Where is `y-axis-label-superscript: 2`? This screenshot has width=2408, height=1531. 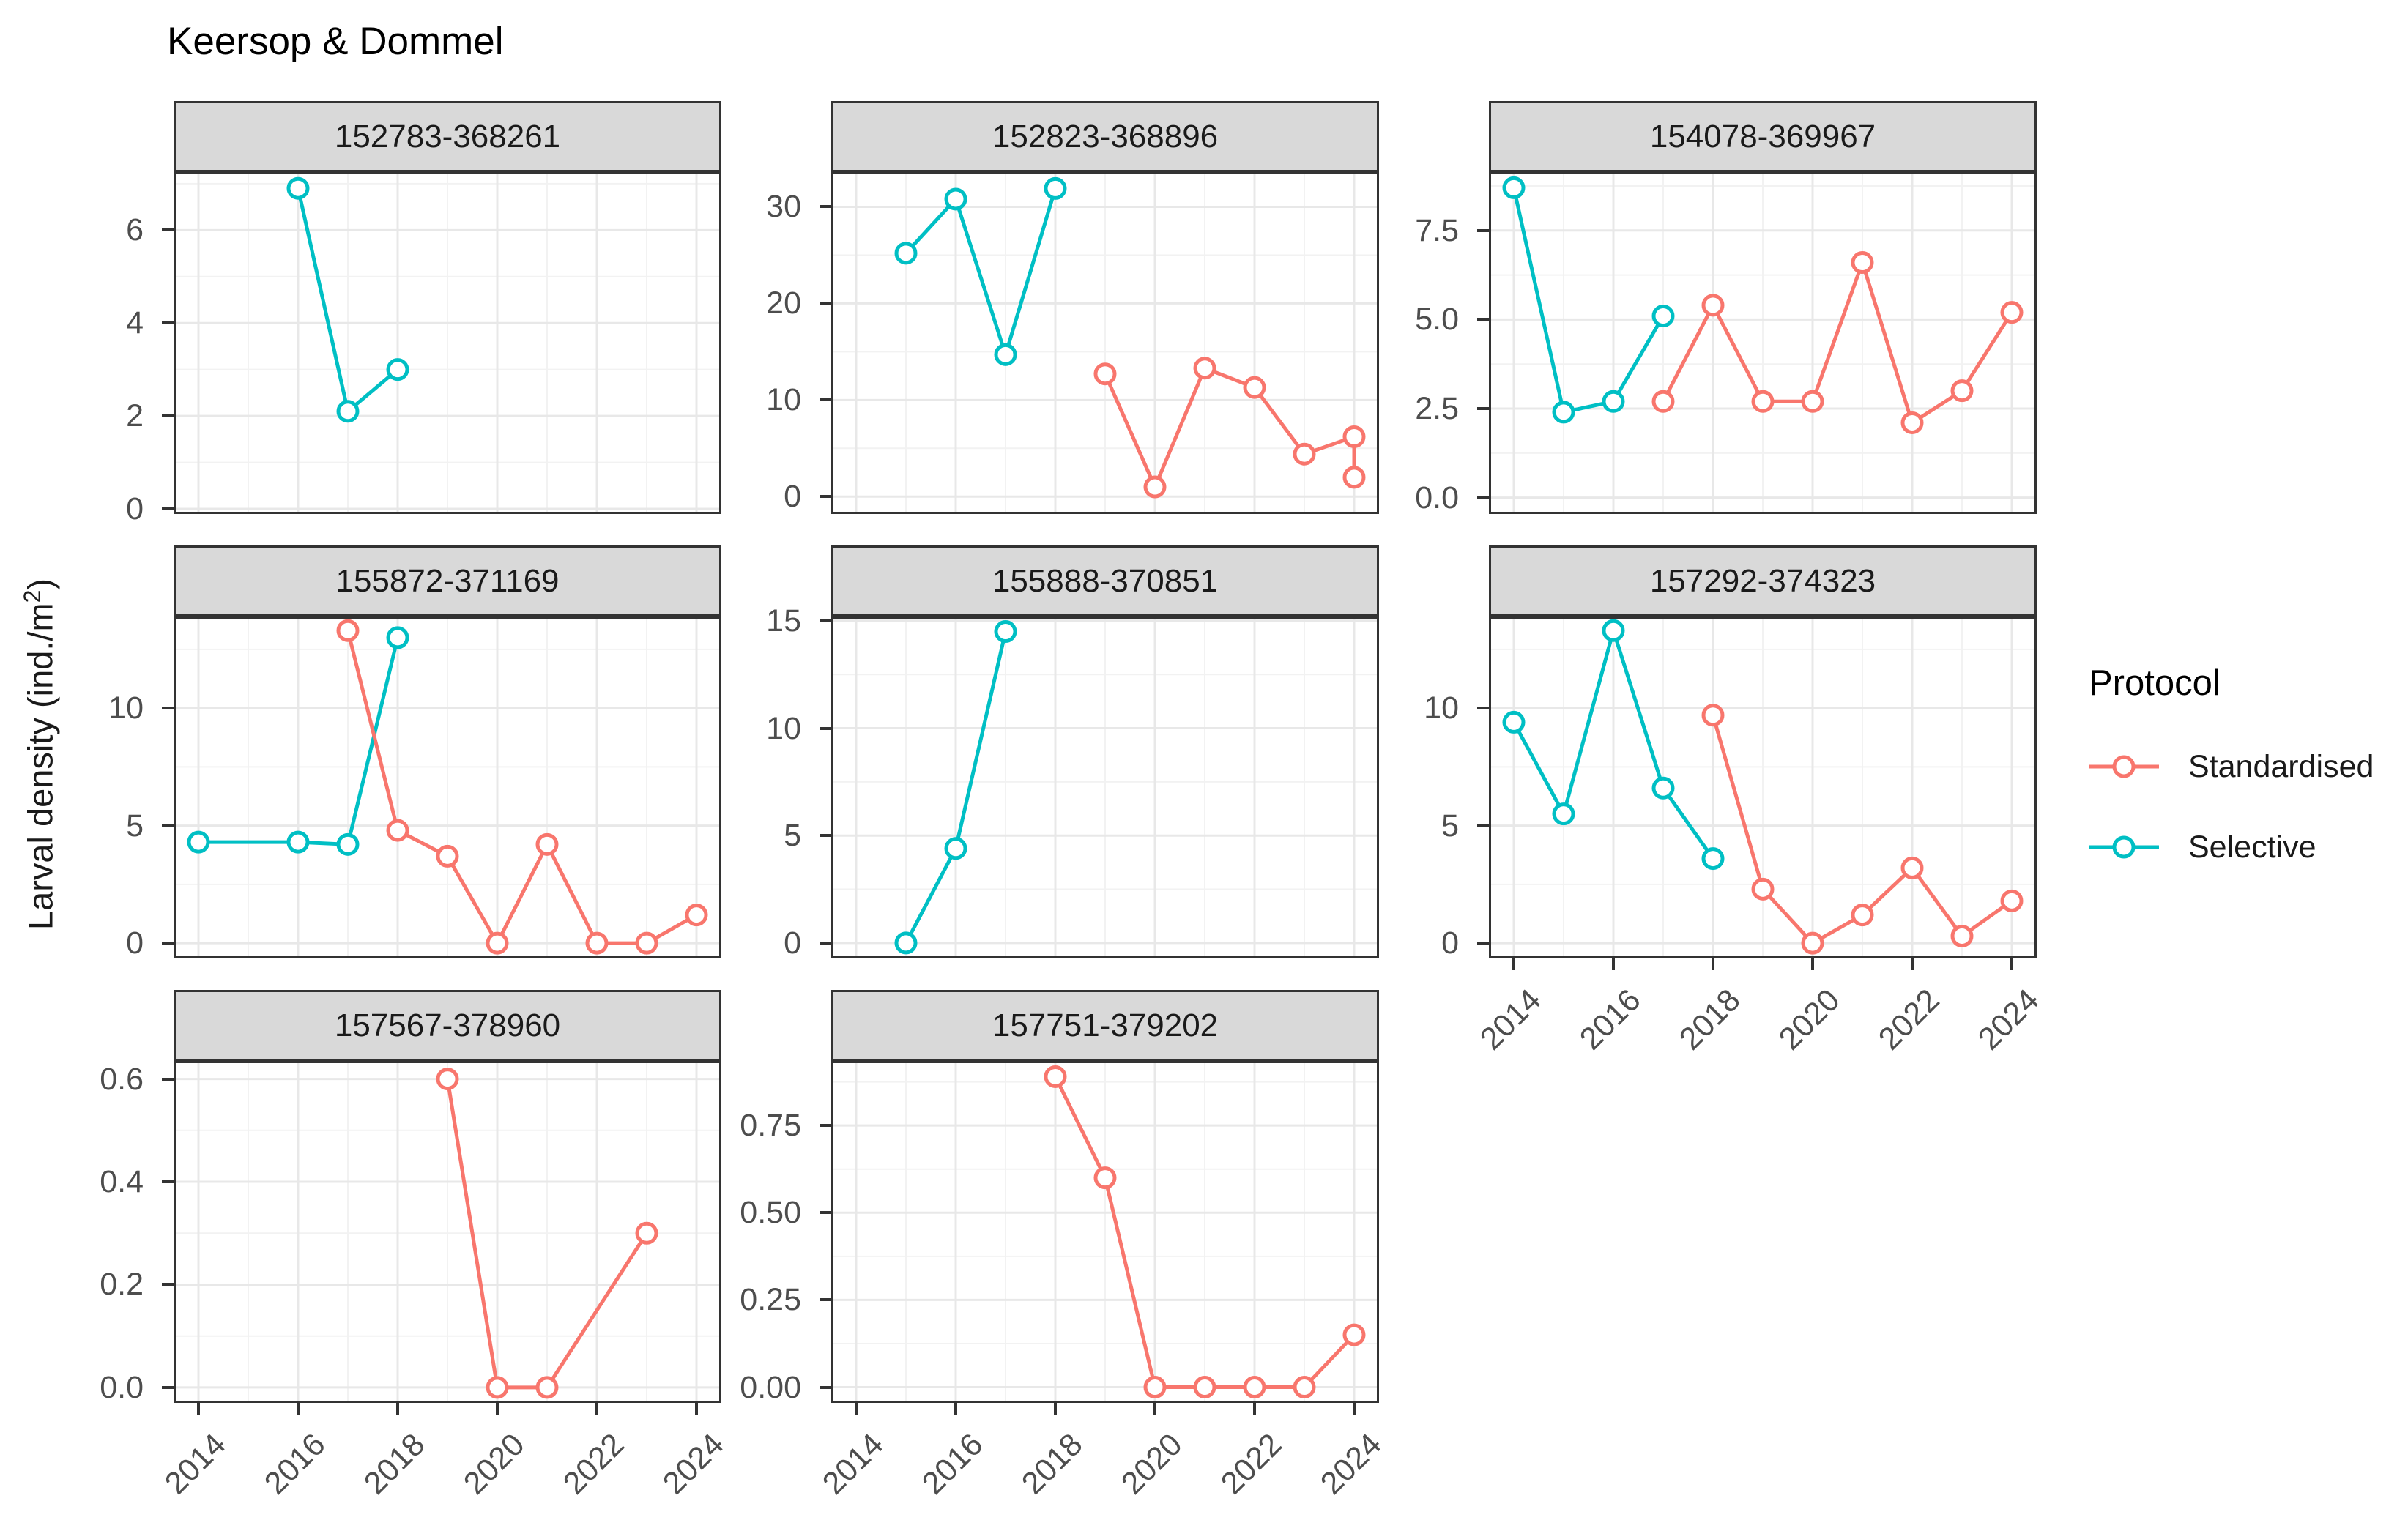 y-axis-label-superscript: 2 is located at coordinates (31, 596).